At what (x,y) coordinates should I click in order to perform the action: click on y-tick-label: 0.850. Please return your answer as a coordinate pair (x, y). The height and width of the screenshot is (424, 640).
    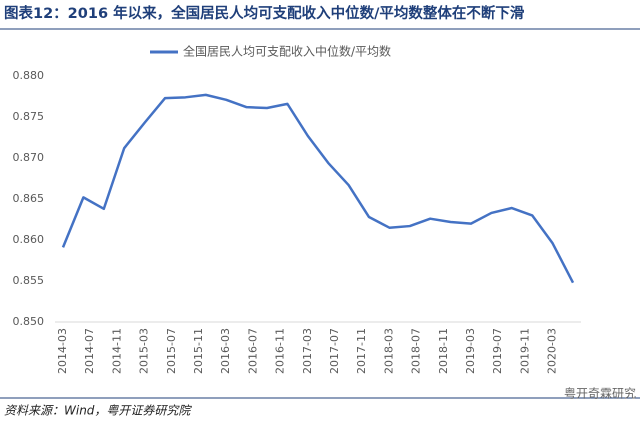
    Looking at the image, I should click on (29, 321).